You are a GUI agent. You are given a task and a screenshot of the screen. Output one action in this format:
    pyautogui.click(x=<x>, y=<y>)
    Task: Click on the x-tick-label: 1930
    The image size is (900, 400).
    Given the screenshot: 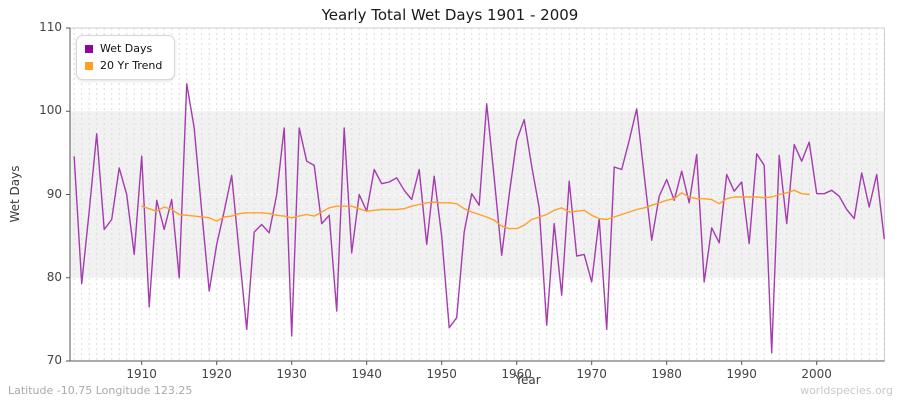 What is the action you would take?
    pyautogui.click(x=291, y=374)
    